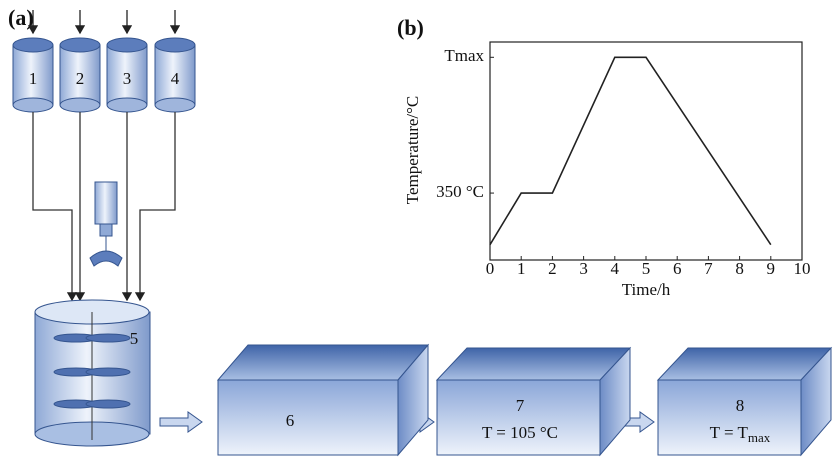 Image resolution: width=833 pixels, height=465 pixels. What do you see at coordinates (464, 55) in the screenshot?
I see `y-tick-label: Tmax` at bounding box center [464, 55].